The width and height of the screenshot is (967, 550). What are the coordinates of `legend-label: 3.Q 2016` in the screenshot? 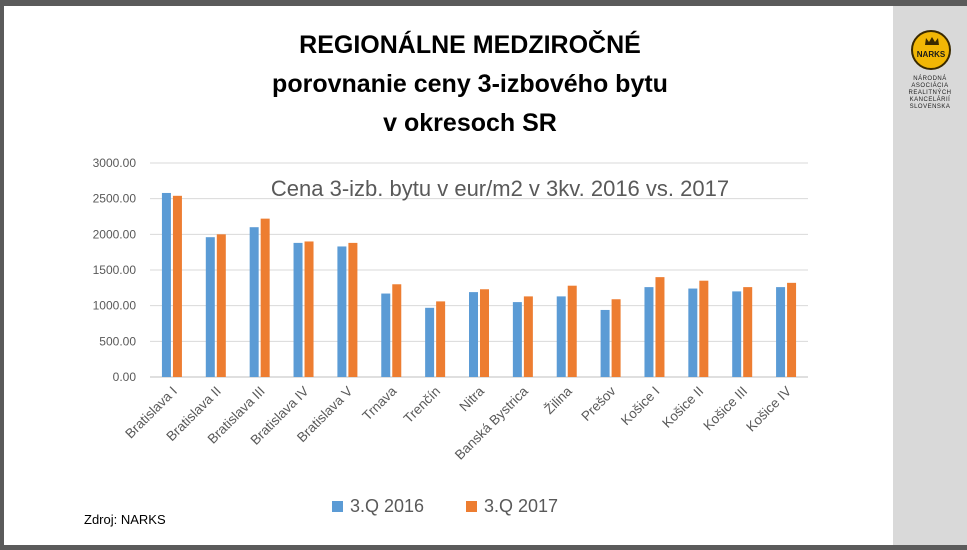 It's located at (387, 506).